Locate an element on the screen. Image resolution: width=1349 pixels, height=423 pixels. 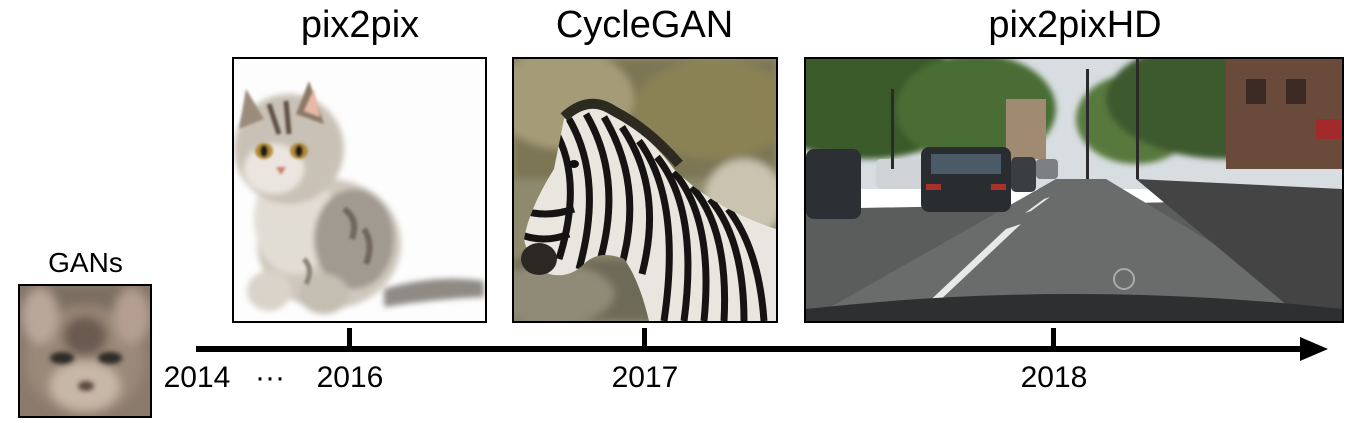
year-2017: 2017 is located at coordinates (645, 377).